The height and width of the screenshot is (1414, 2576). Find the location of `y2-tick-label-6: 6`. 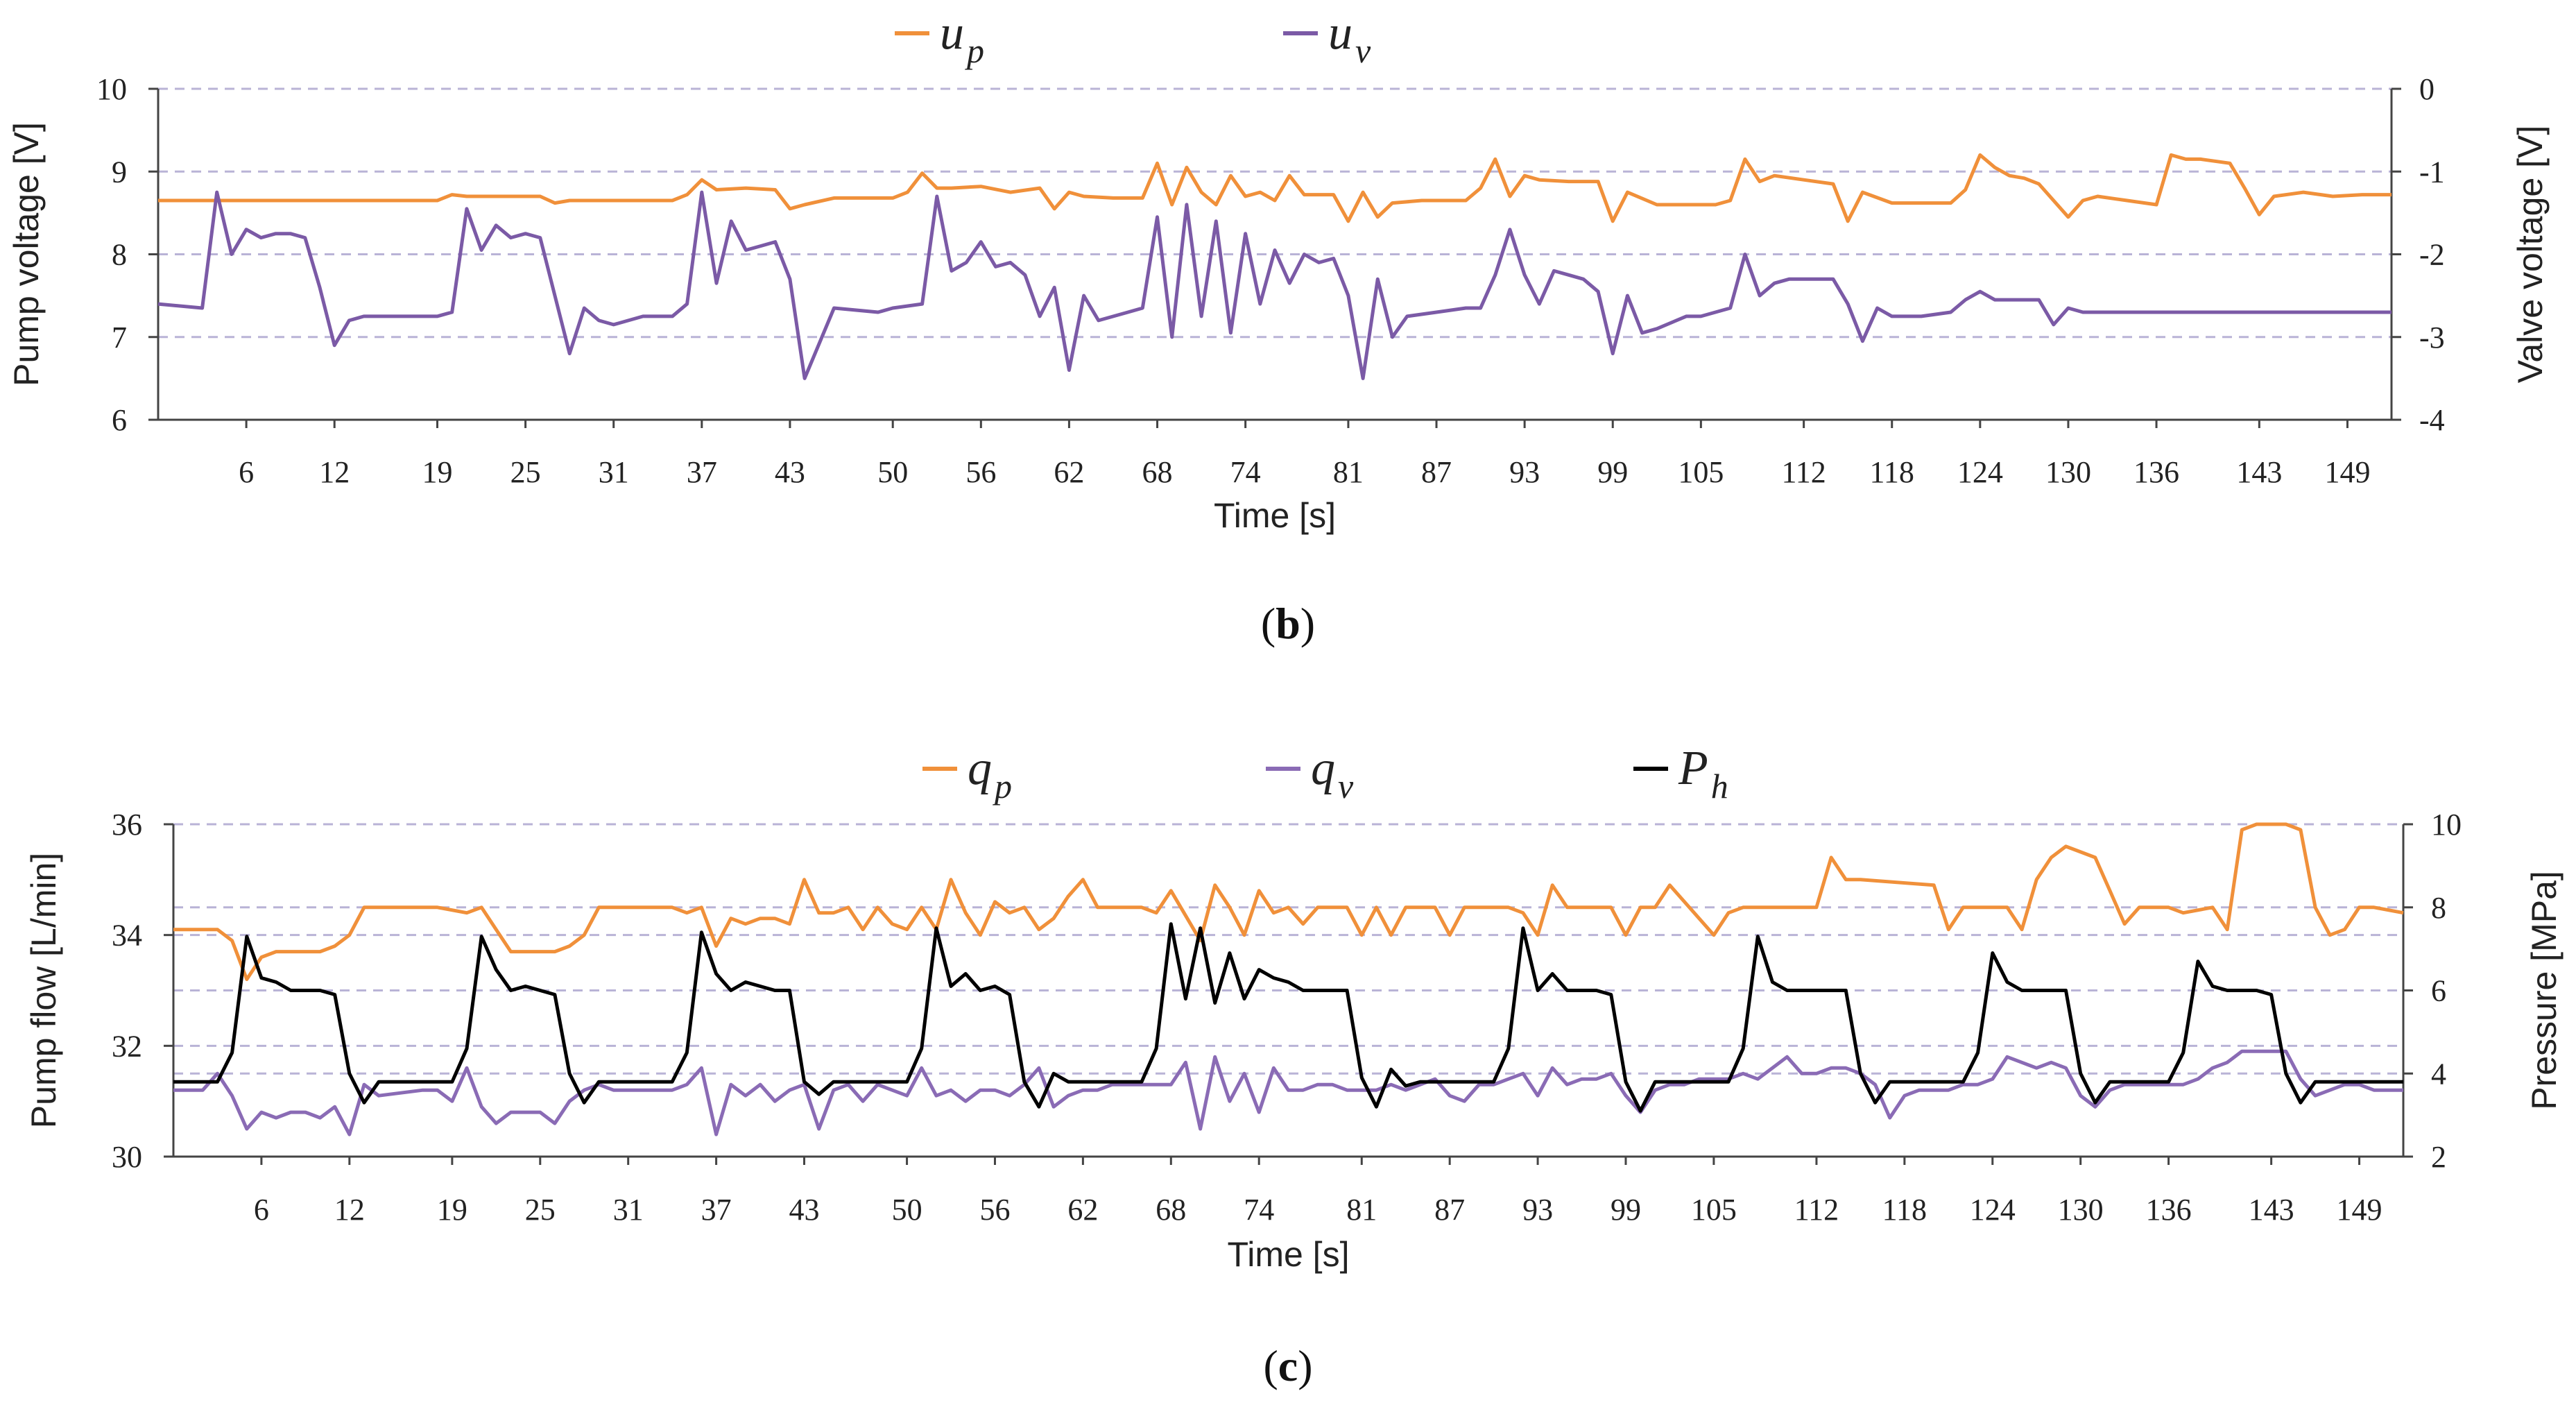

y2-tick-label-6: 6 is located at coordinates (2438, 991).